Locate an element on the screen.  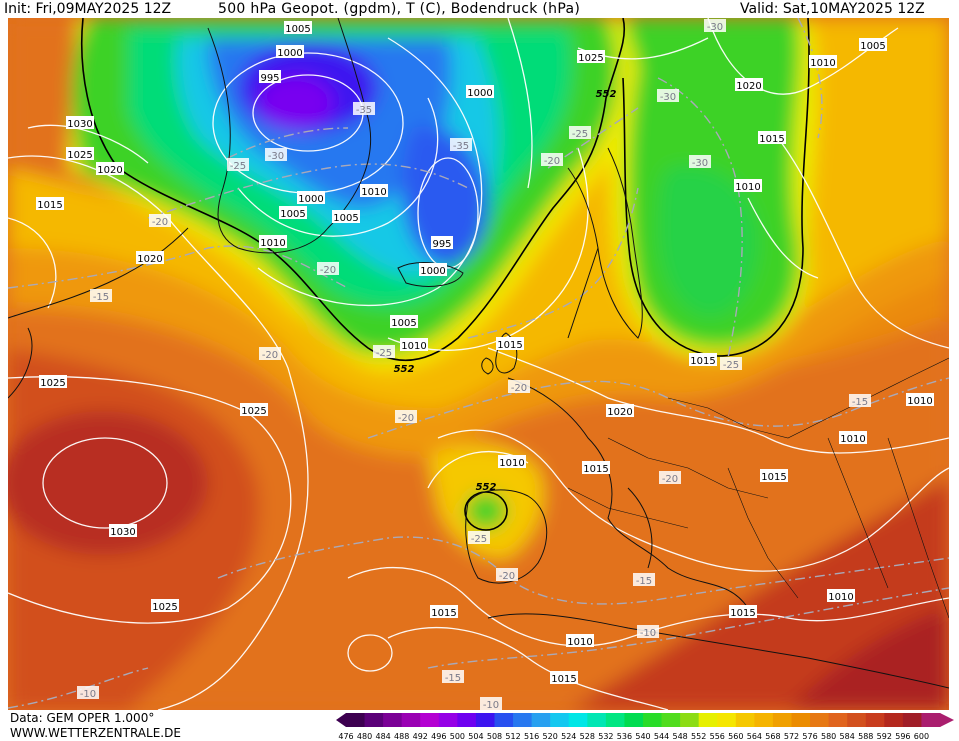
data-source: Data: GEM OPER 1.000° is located at coordinates (82, 718).